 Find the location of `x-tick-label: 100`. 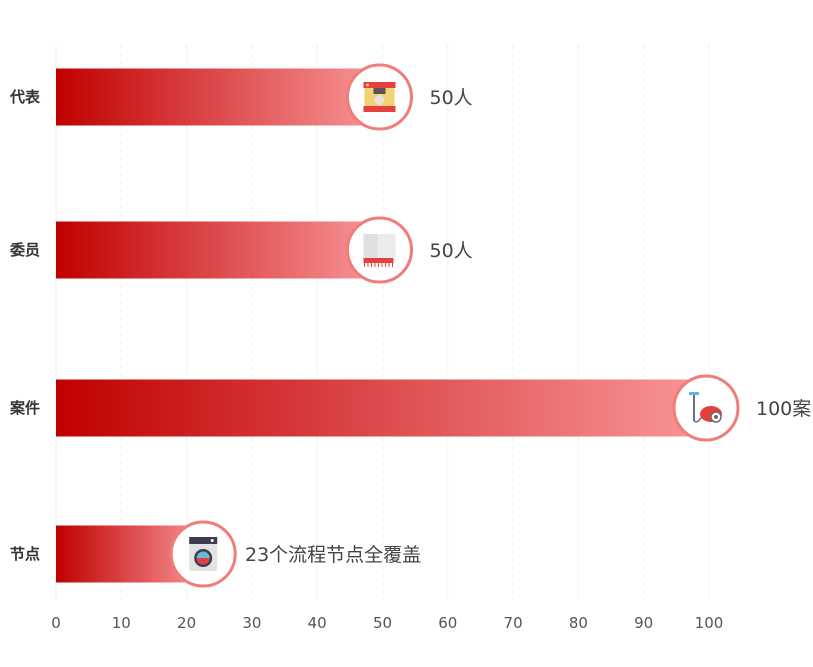

x-tick-label: 100 is located at coordinates (709, 623).